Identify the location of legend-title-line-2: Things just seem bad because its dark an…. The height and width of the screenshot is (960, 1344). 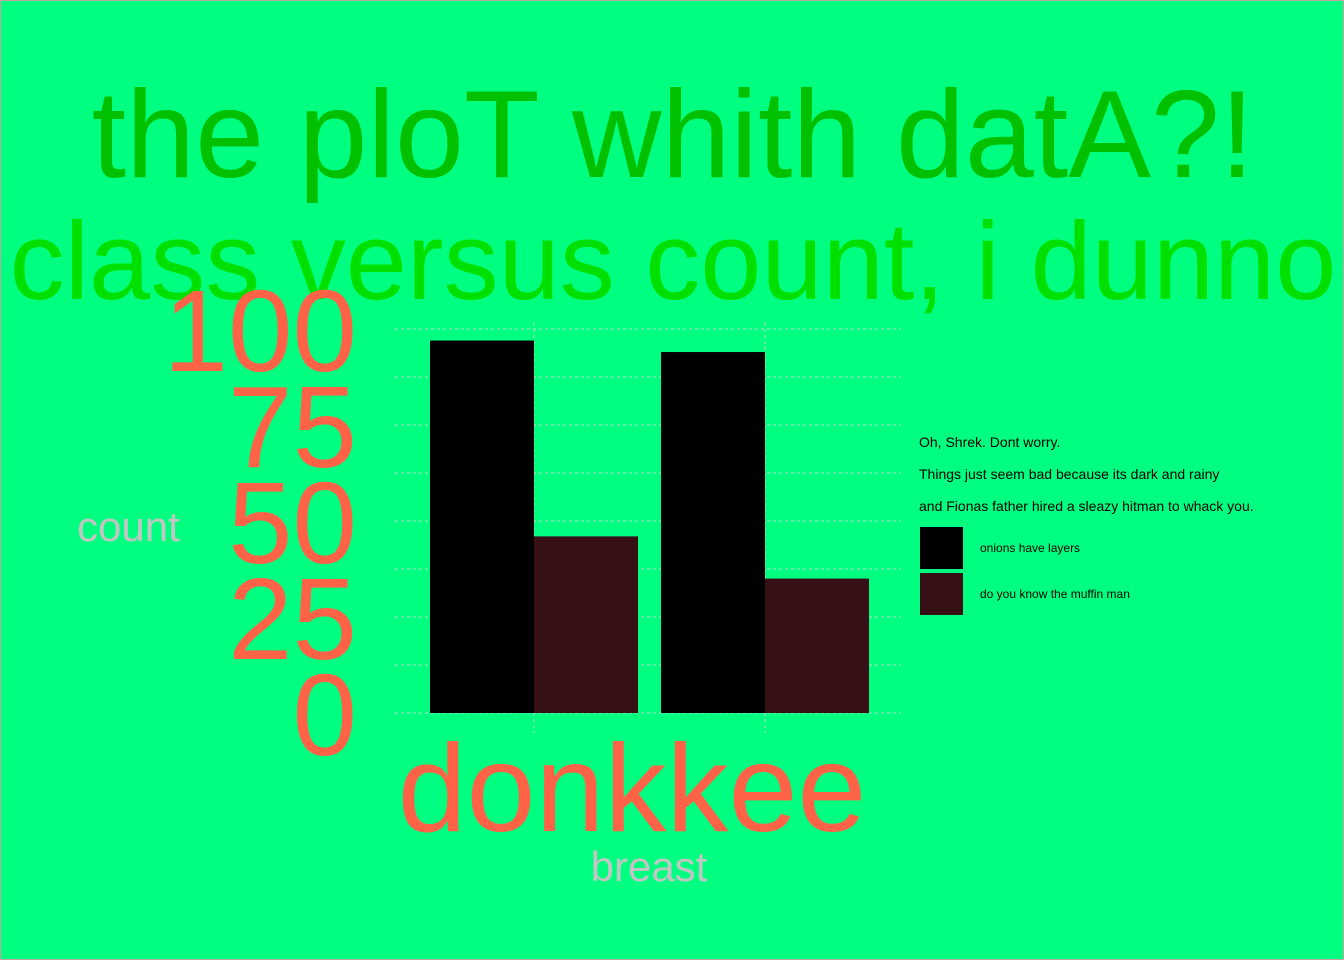
(1069, 474).